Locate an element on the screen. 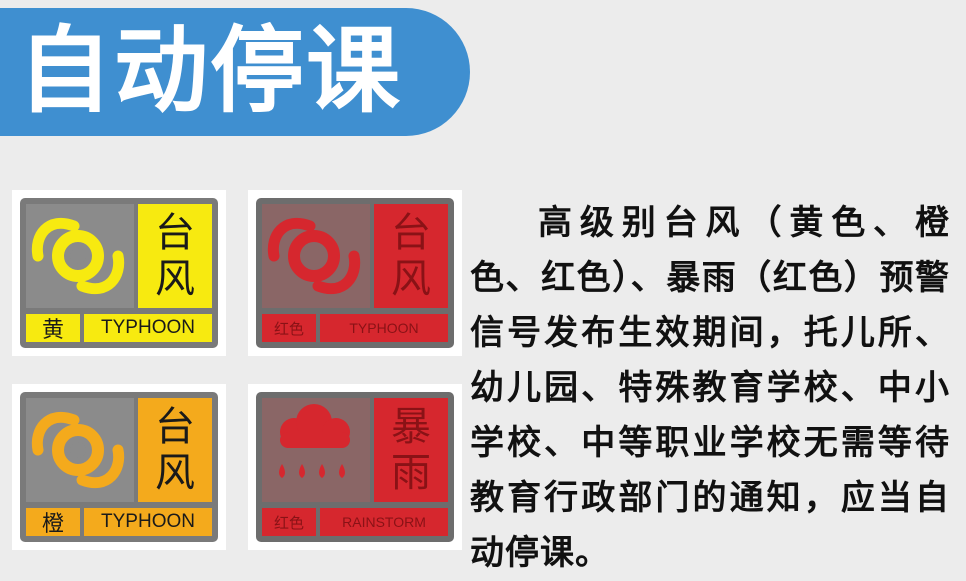 This screenshot has width=966, height=581. typhoon-yellow-sign: 台 风 黄 TYPHOON is located at coordinates (119, 273).